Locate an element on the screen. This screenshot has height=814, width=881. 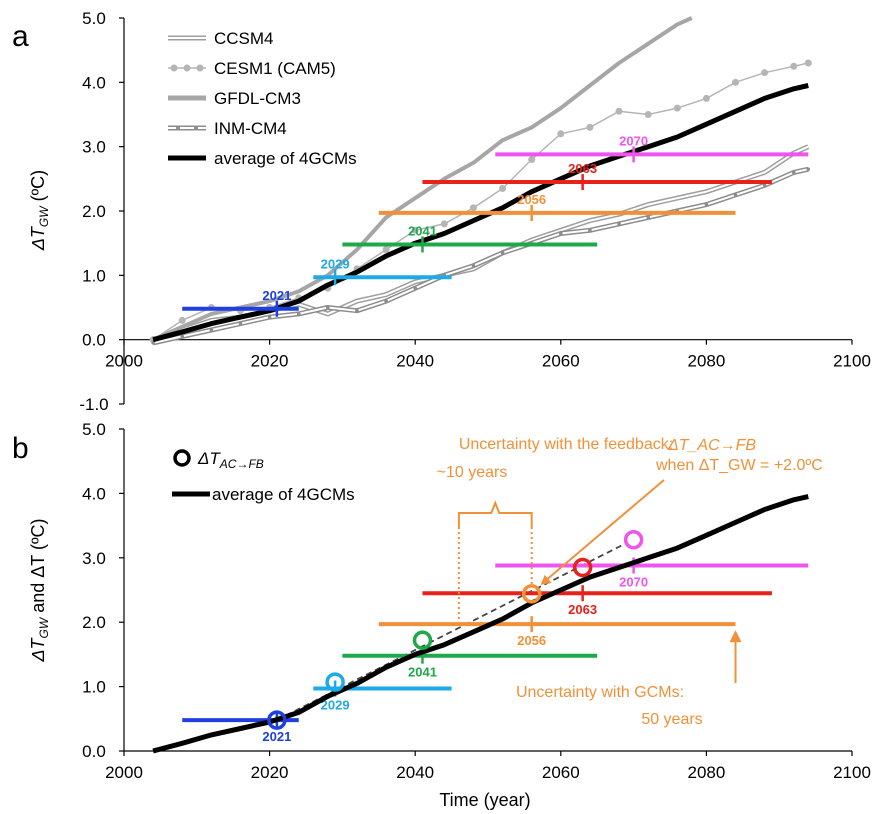
legend-b: ΔTAC→FB average of 4GCMs is located at coordinates (263, 476).